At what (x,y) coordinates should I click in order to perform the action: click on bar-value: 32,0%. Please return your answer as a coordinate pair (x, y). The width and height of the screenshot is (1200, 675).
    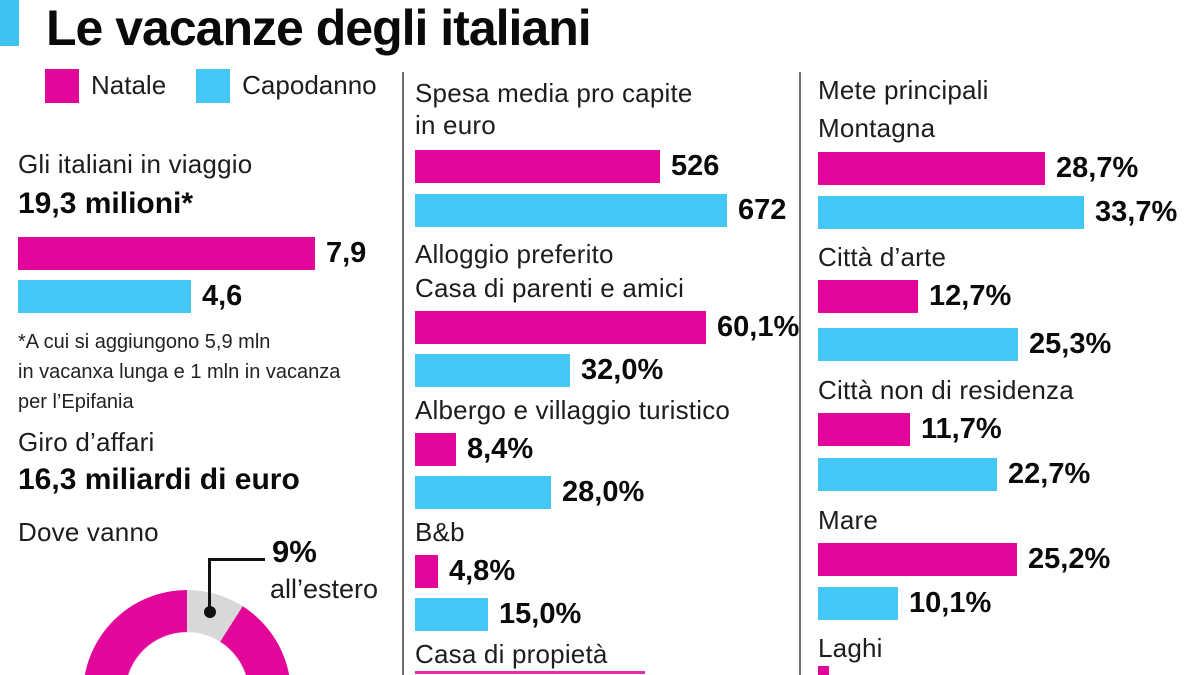
    Looking at the image, I should click on (622, 370).